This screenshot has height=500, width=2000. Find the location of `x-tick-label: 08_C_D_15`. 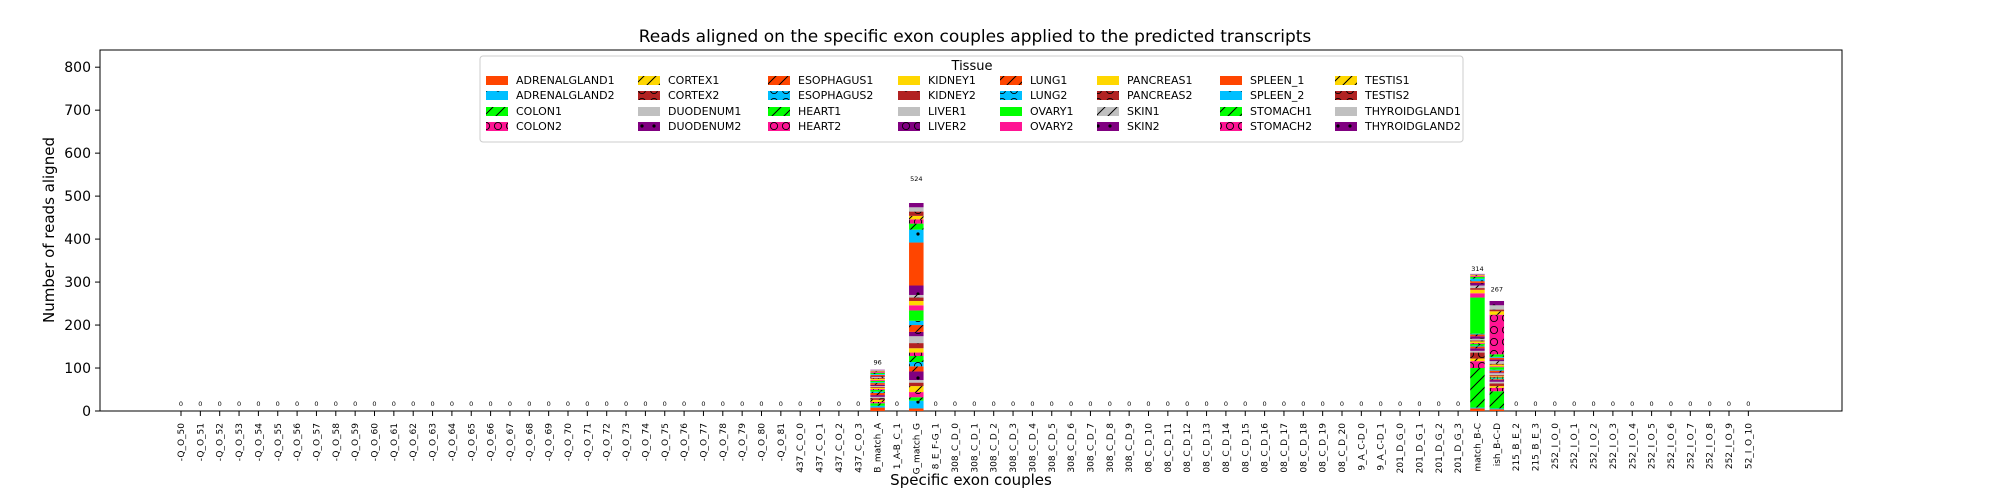

x-tick-label: 08_C_D_15 is located at coordinates (1246, 448).